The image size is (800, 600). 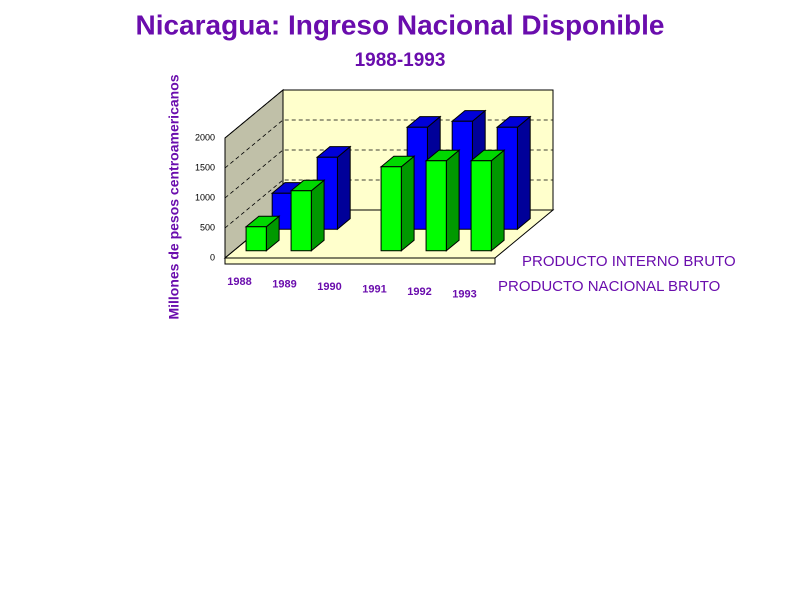 What do you see at coordinates (629, 261) in the screenshot?
I see `legend-label: PRODUCTO INTERNO BRUTO` at bounding box center [629, 261].